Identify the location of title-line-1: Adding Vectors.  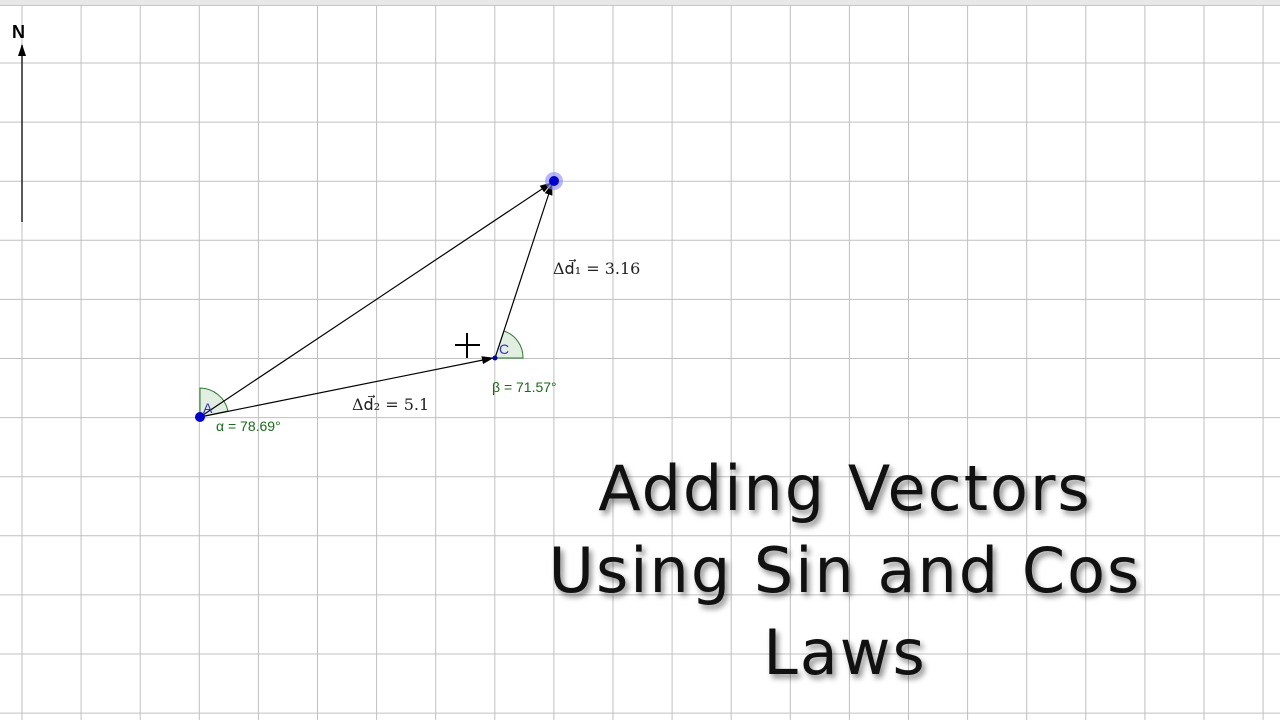
(845, 488).